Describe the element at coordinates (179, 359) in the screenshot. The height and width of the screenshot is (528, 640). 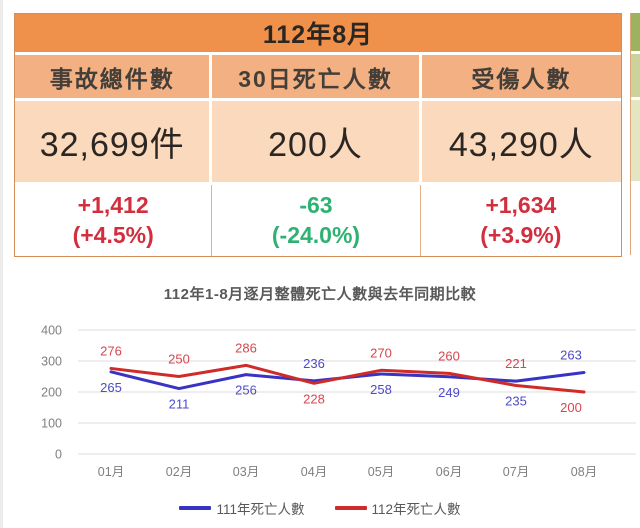
I see `svg-text: 250` at that location.